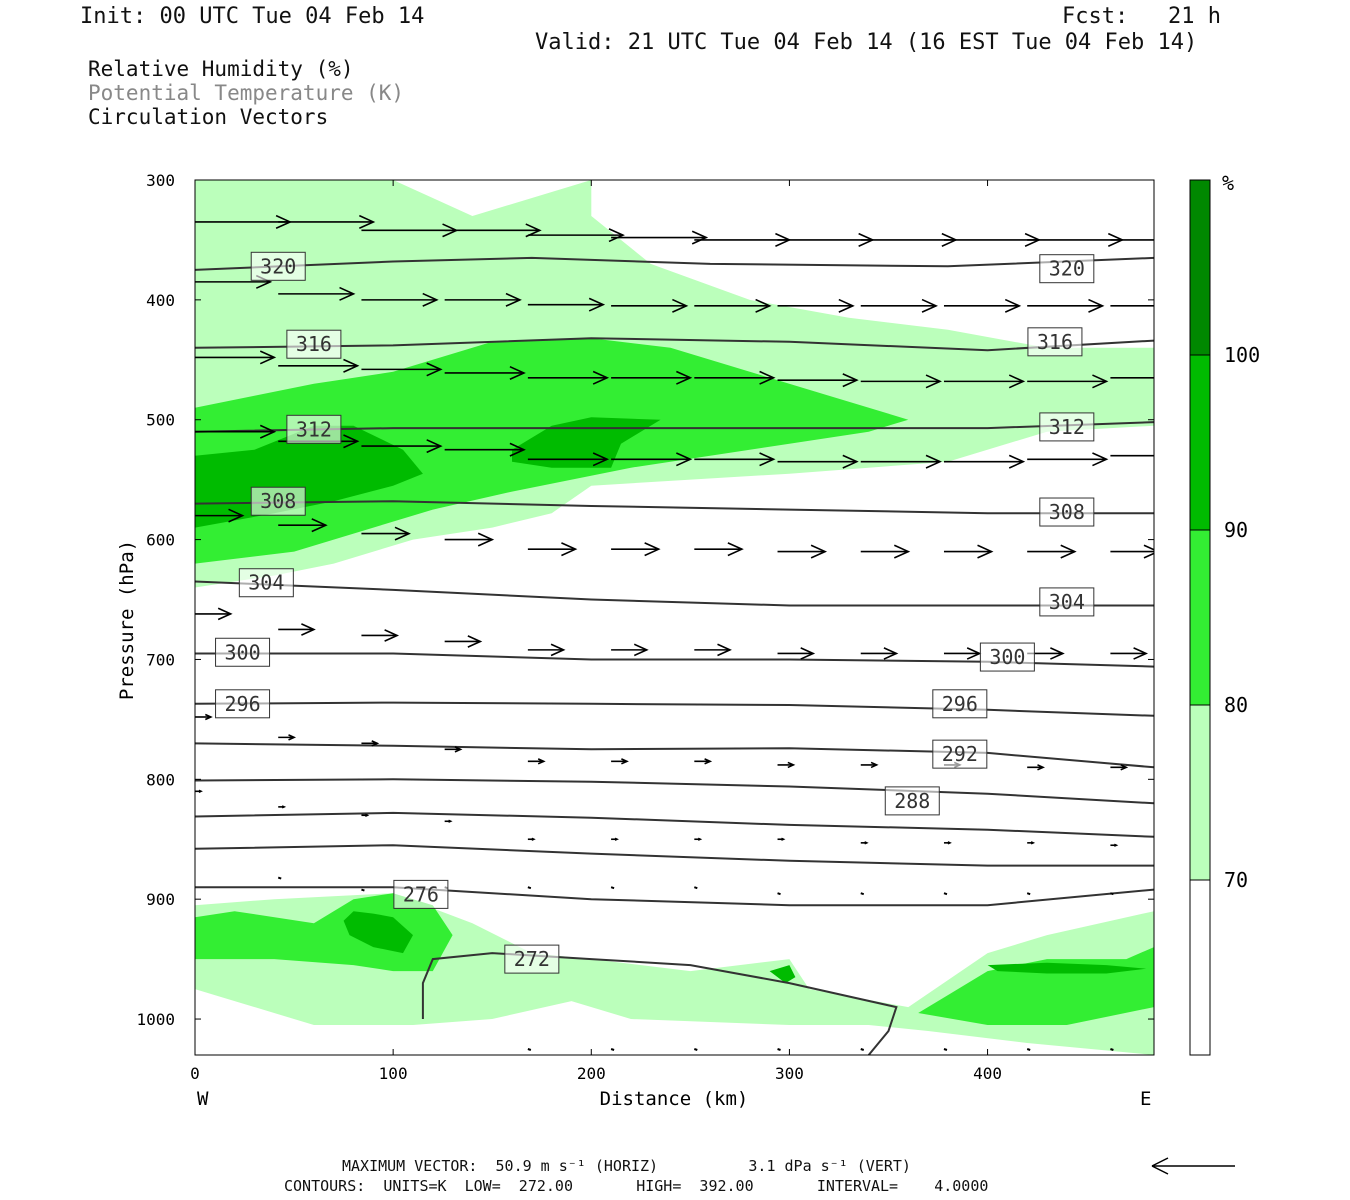 This screenshot has height=1200, width=1350. I want to click on theta-label-300-0: 300, so click(243, 652).